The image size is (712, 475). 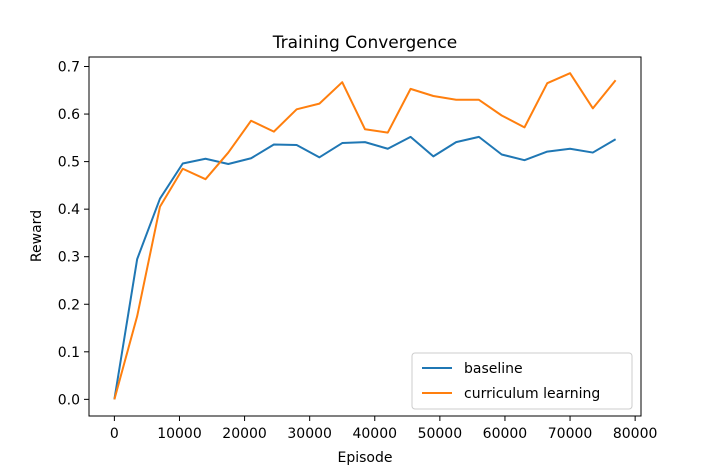 What do you see at coordinates (365, 43) in the screenshot?
I see `chart-title: Training Convergence` at bounding box center [365, 43].